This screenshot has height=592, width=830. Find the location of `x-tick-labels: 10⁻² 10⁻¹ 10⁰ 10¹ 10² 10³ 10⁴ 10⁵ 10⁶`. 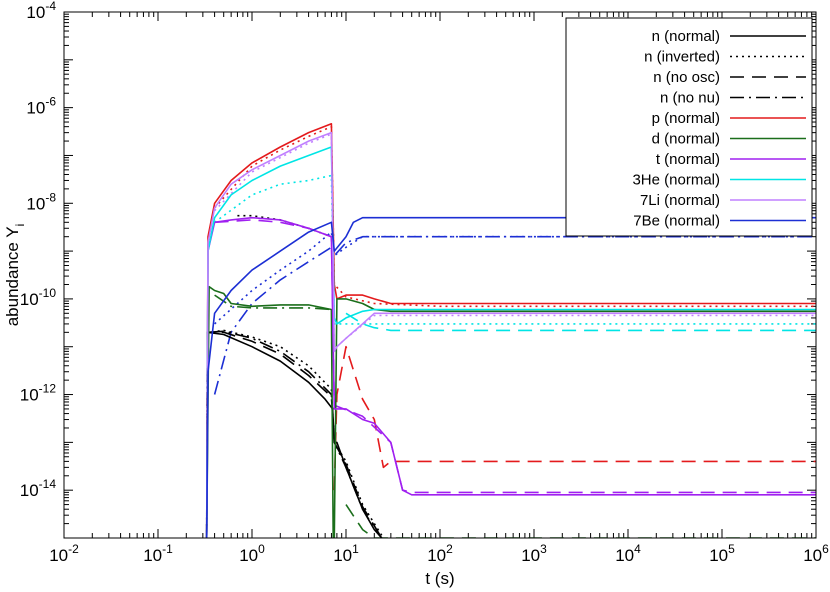

x-tick-labels: 10⁻² 10⁻¹ 10⁰ 10¹ 10² 10³ 10⁴ 10⁵ 10⁶ is located at coordinates (439, 553).